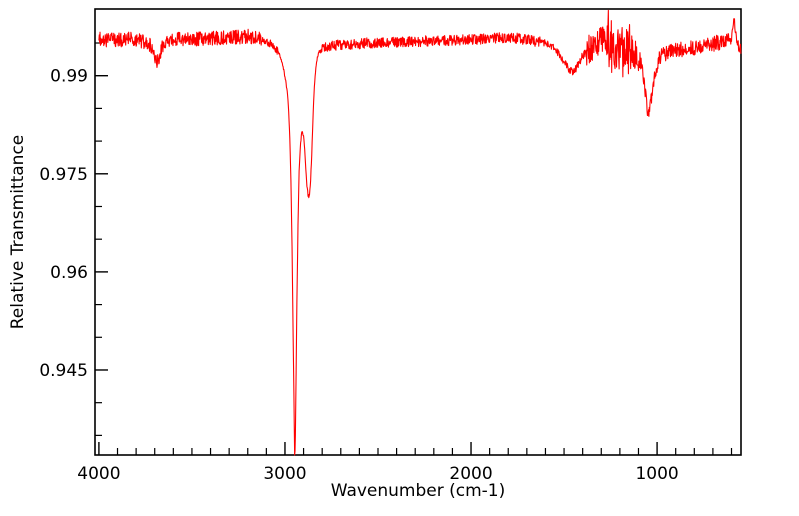  Describe the element at coordinates (63, 175) in the screenshot. I see `y-tick-label: 0.975` at that location.